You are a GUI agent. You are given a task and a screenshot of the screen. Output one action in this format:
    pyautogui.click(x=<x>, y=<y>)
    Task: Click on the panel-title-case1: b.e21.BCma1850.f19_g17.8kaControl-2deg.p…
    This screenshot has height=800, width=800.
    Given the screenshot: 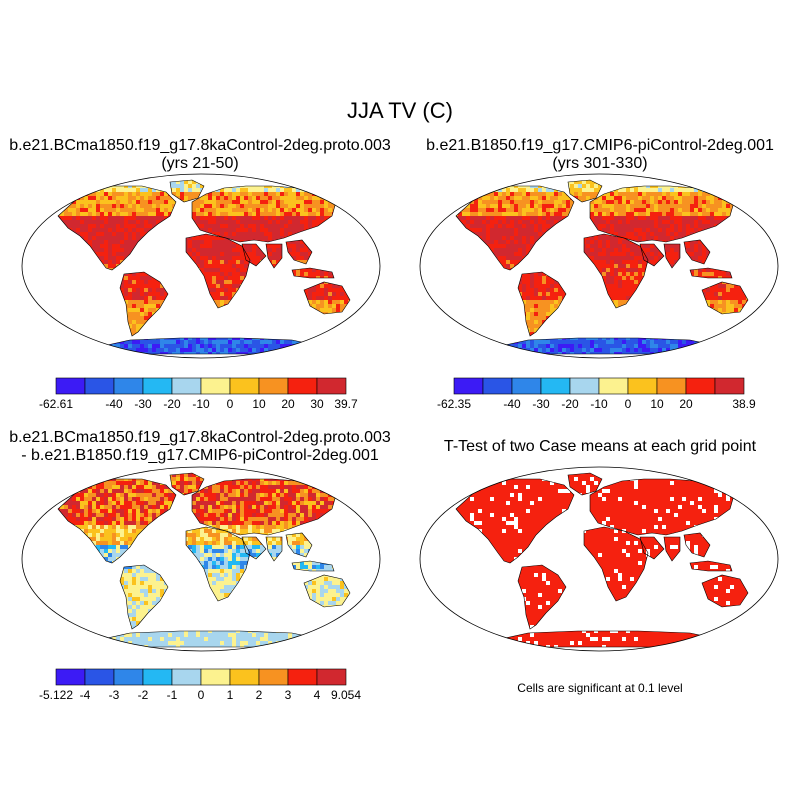 What is the action you would take?
    pyautogui.click(x=200, y=155)
    